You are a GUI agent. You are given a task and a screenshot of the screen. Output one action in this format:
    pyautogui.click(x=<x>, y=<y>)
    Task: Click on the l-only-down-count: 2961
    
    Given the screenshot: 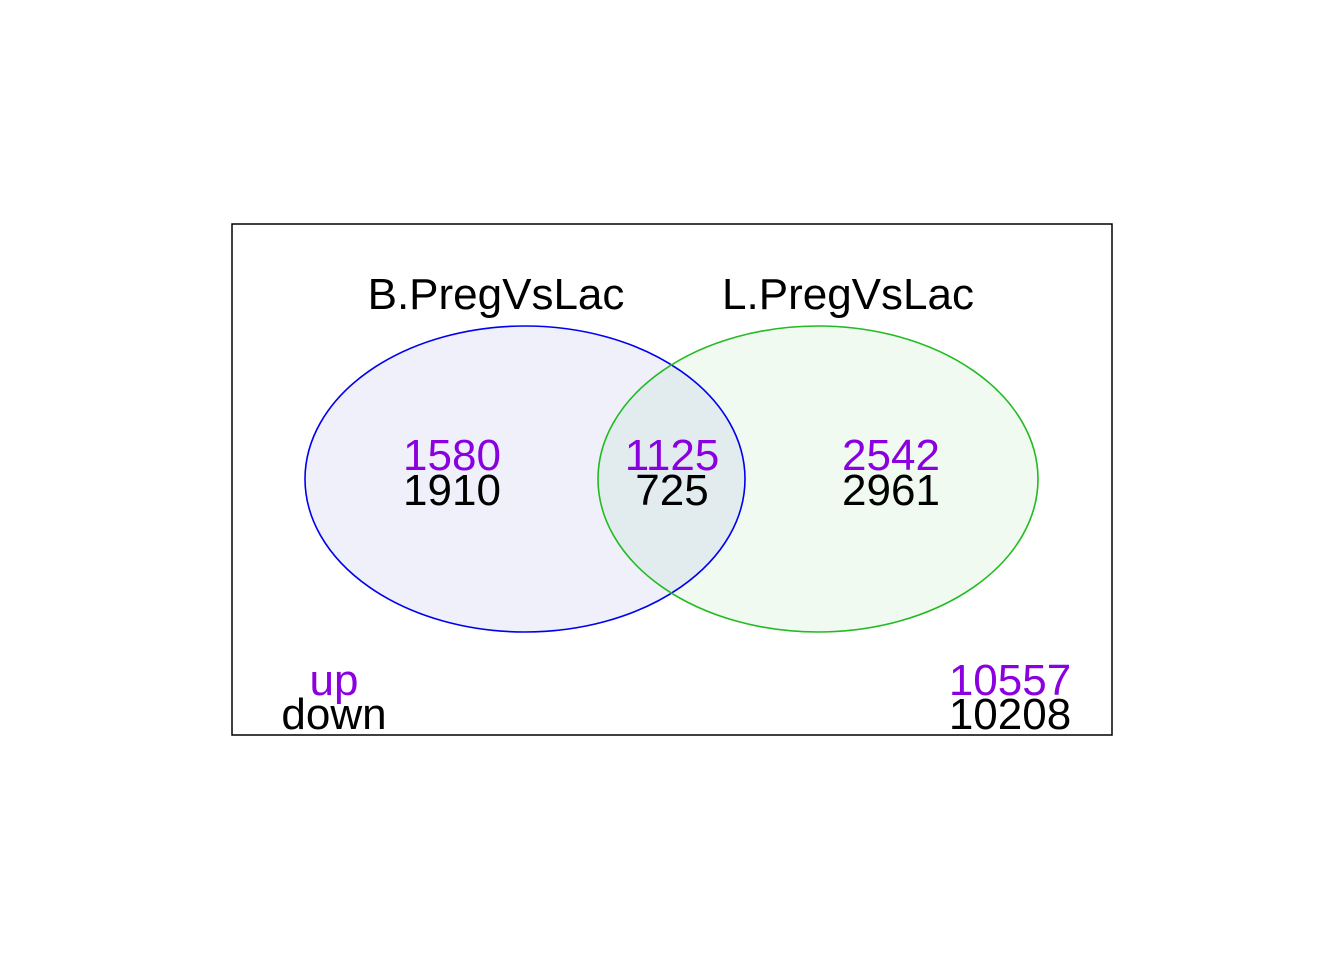 What is the action you would take?
    pyautogui.click(x=891, y=490)
    